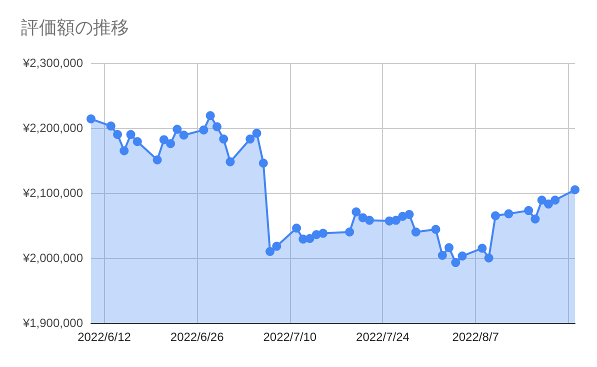 The image size is (597, 367). What do you see at coordinates (290, 337) in the screenshot?
I see `x-tick-label: 2022/7/10` at bounding box center [290, 337].